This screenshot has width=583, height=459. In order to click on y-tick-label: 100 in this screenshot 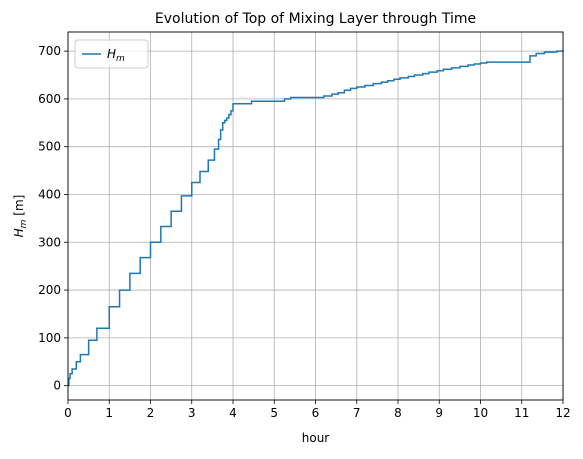, I will do `click(49, 338)`.